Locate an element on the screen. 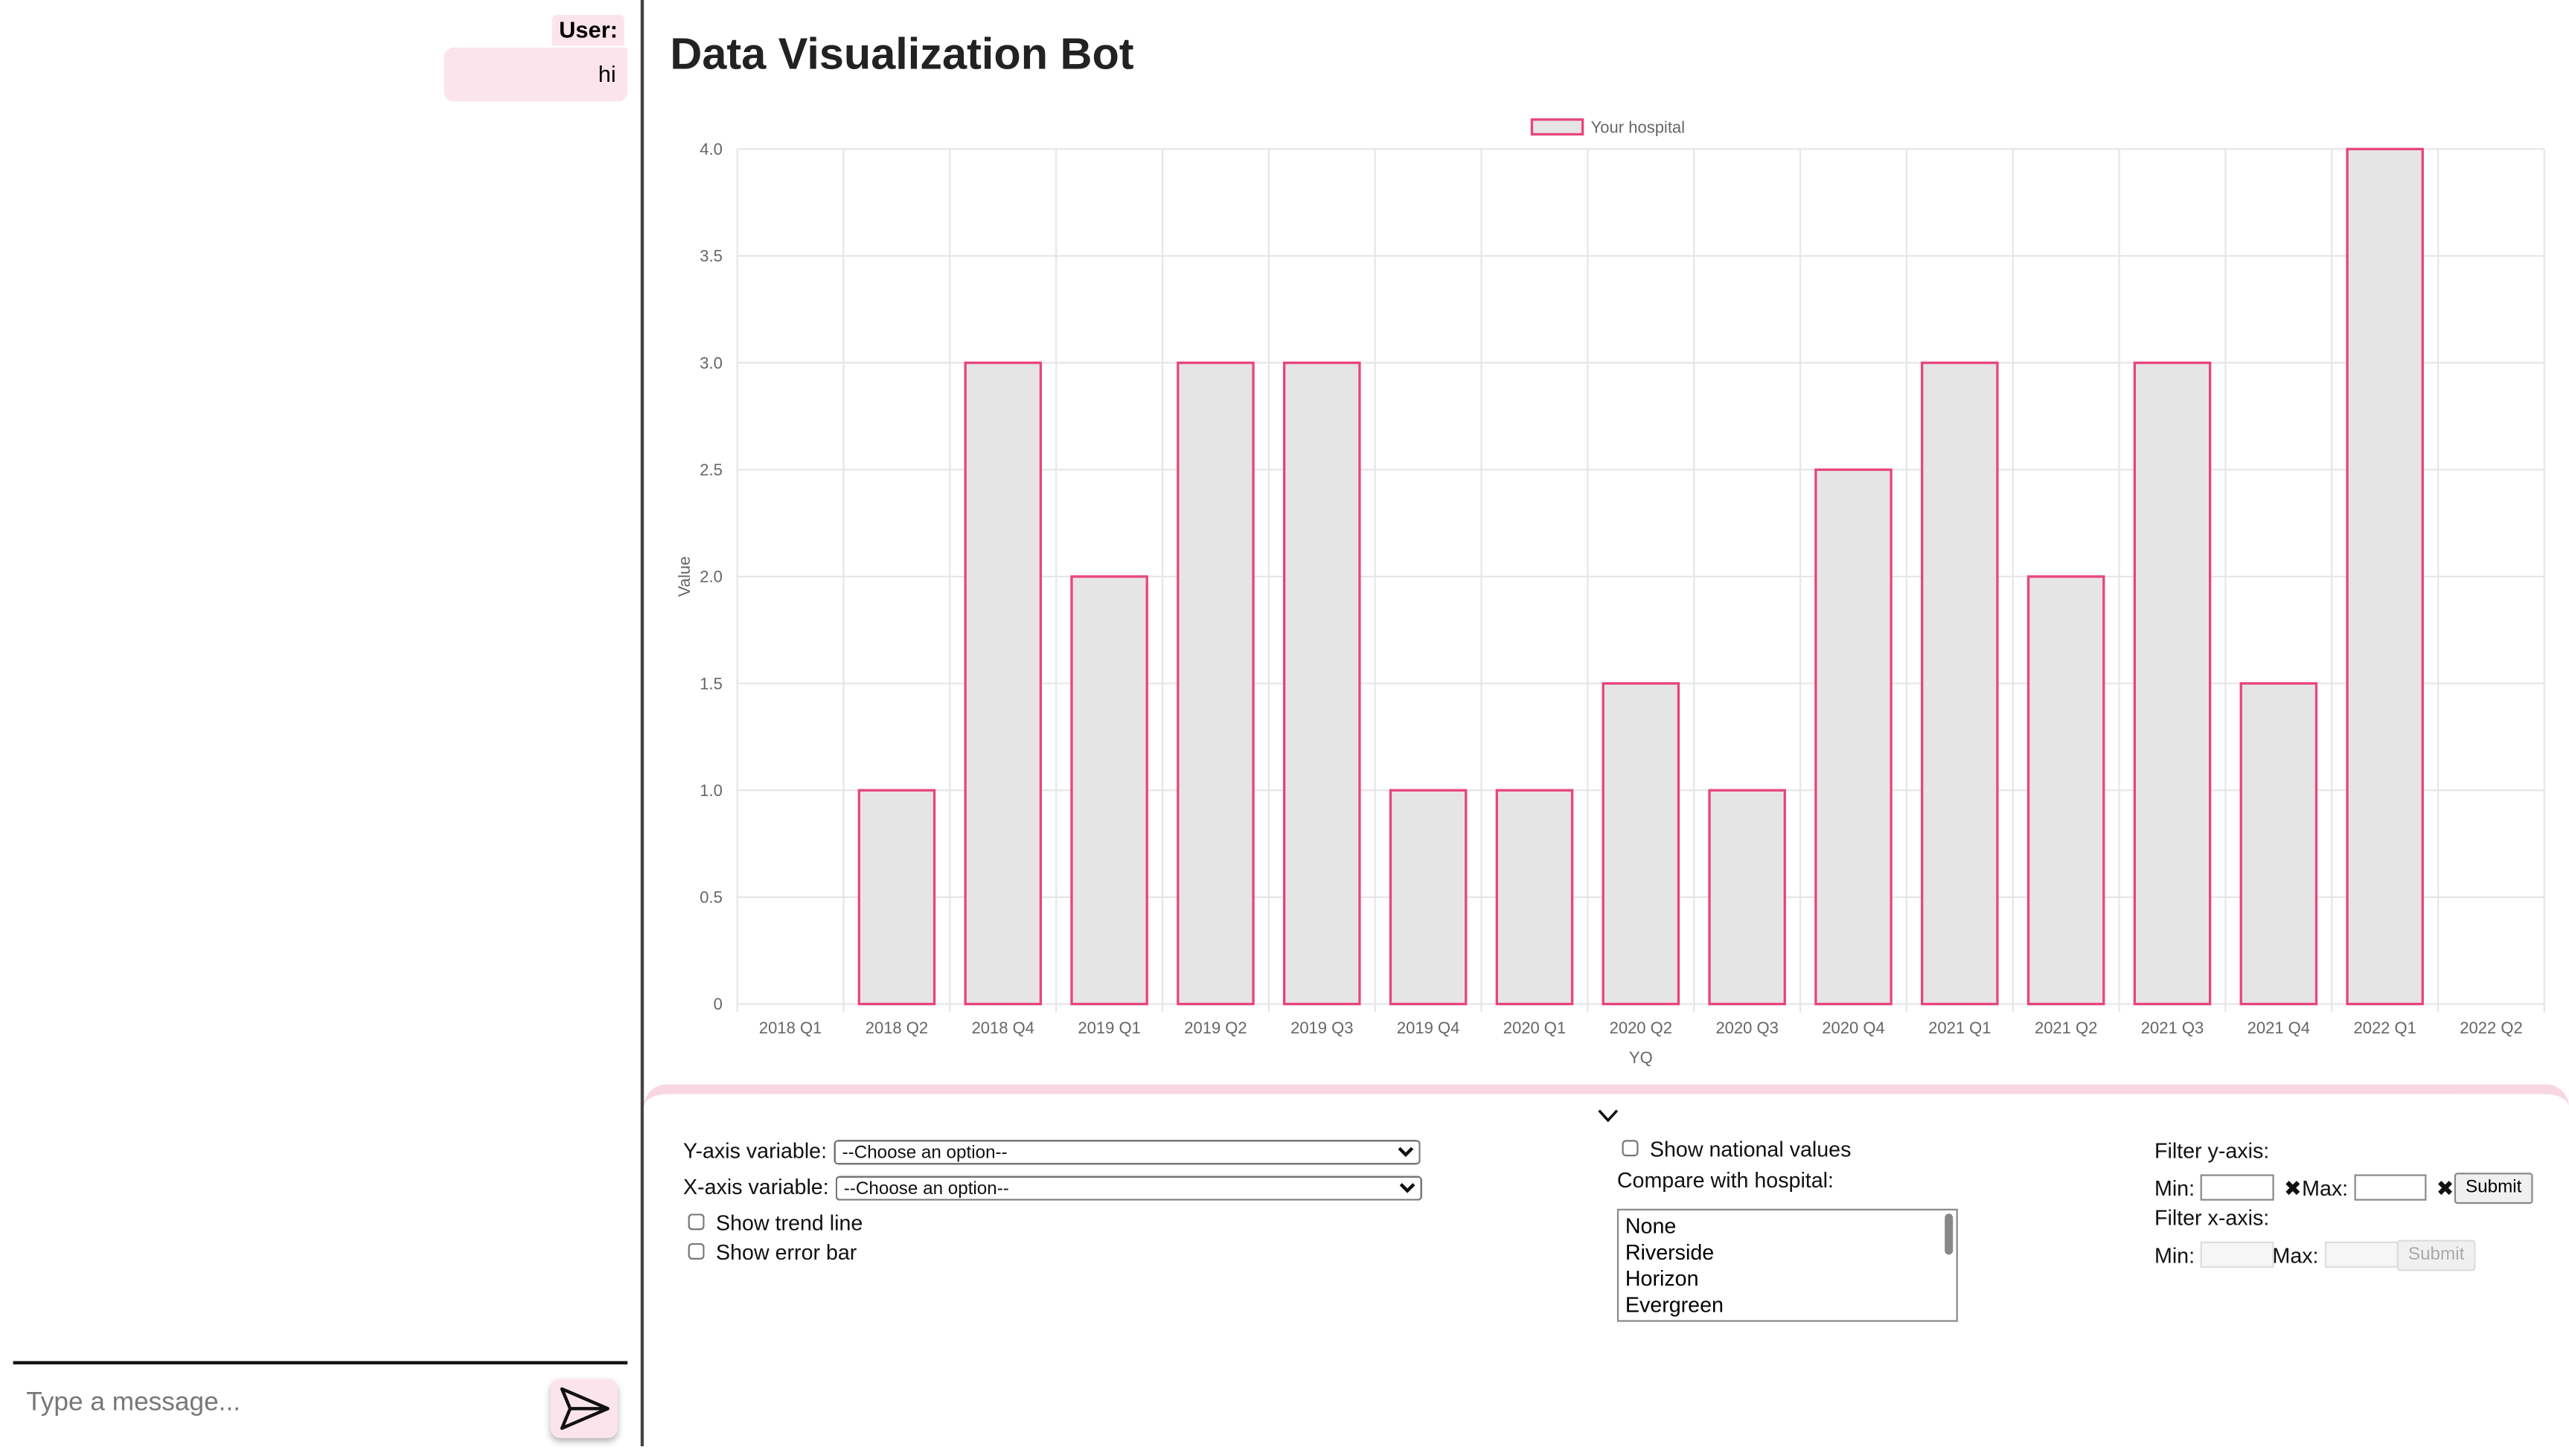 The height and width of the screenshot is (1456, 2569). x-axis-select: --Choose an option-- is located at coordinates (1128, 1188).